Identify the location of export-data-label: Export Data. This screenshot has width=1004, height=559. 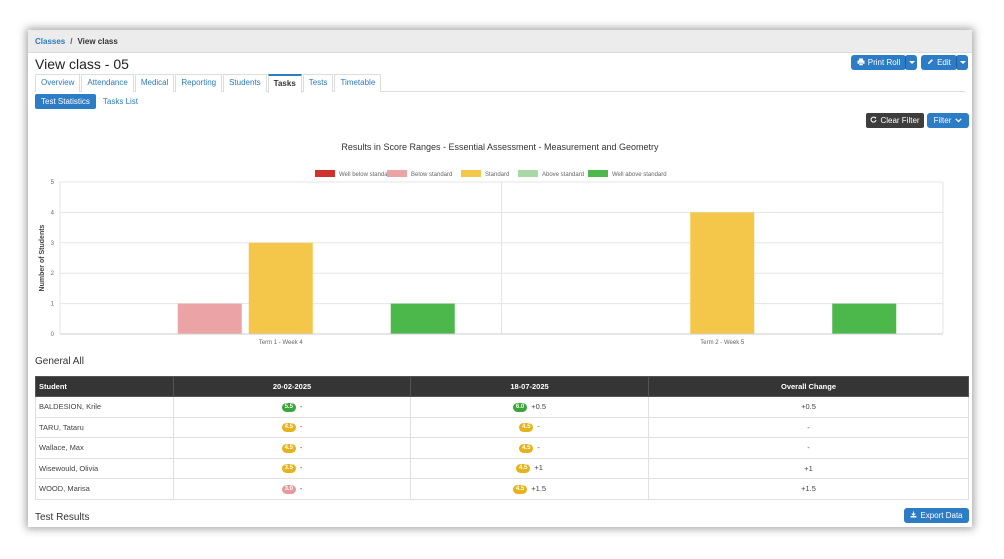
(941, 515).